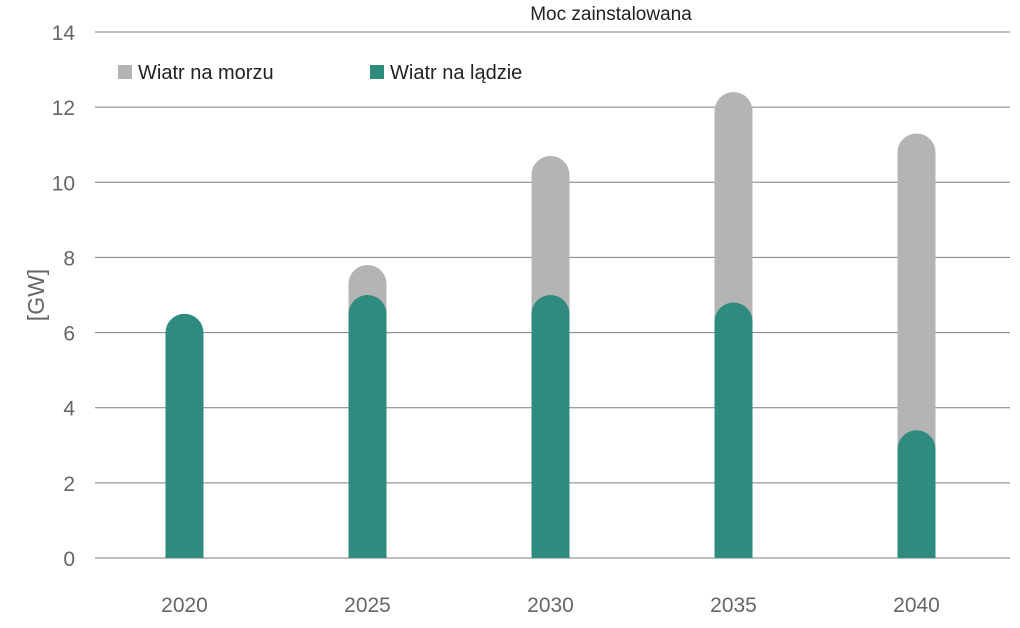 This screenshot has height=628, width=1020. What do you see at coordinates (69, 334) in the screenshot?
I see `y-tick-label: 6` at bounding box center [69, 334].